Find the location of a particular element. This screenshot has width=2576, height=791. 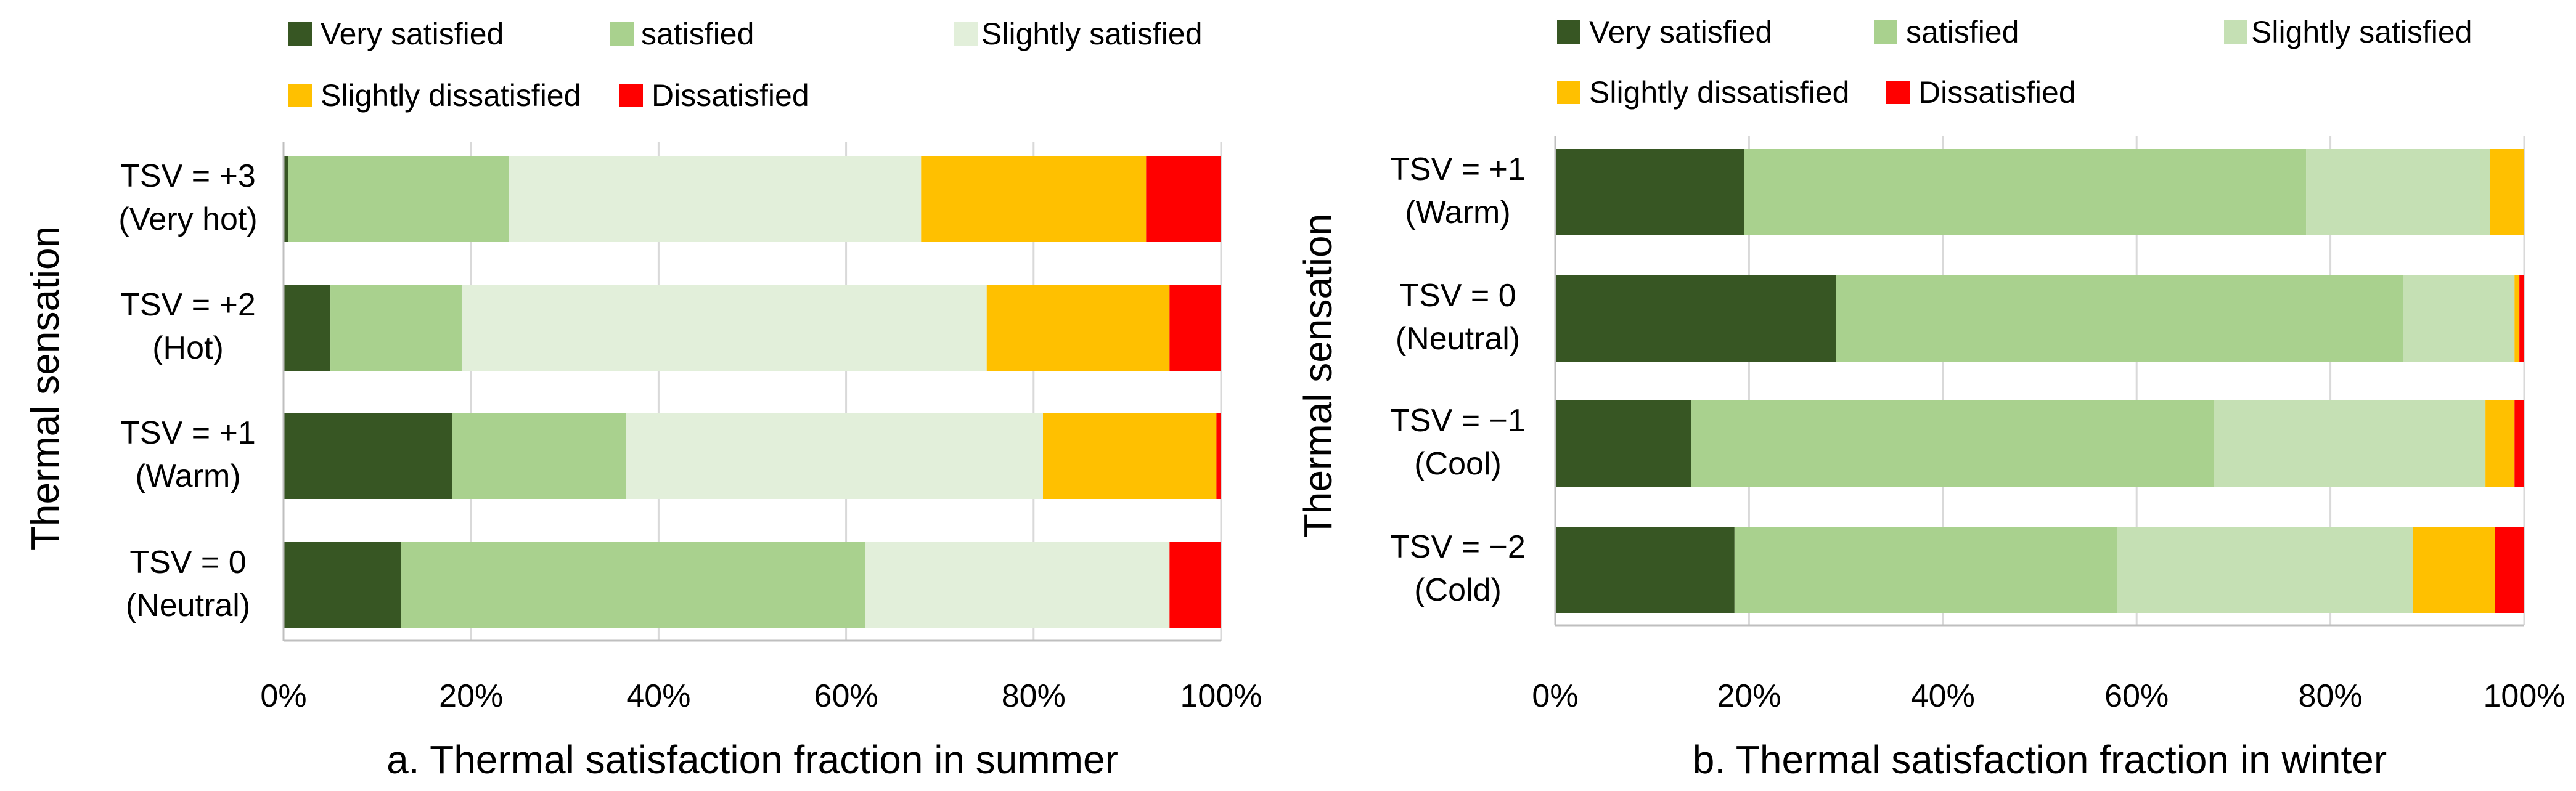

category-label-line2: (Very hot) is located at coordinates (187, 219).